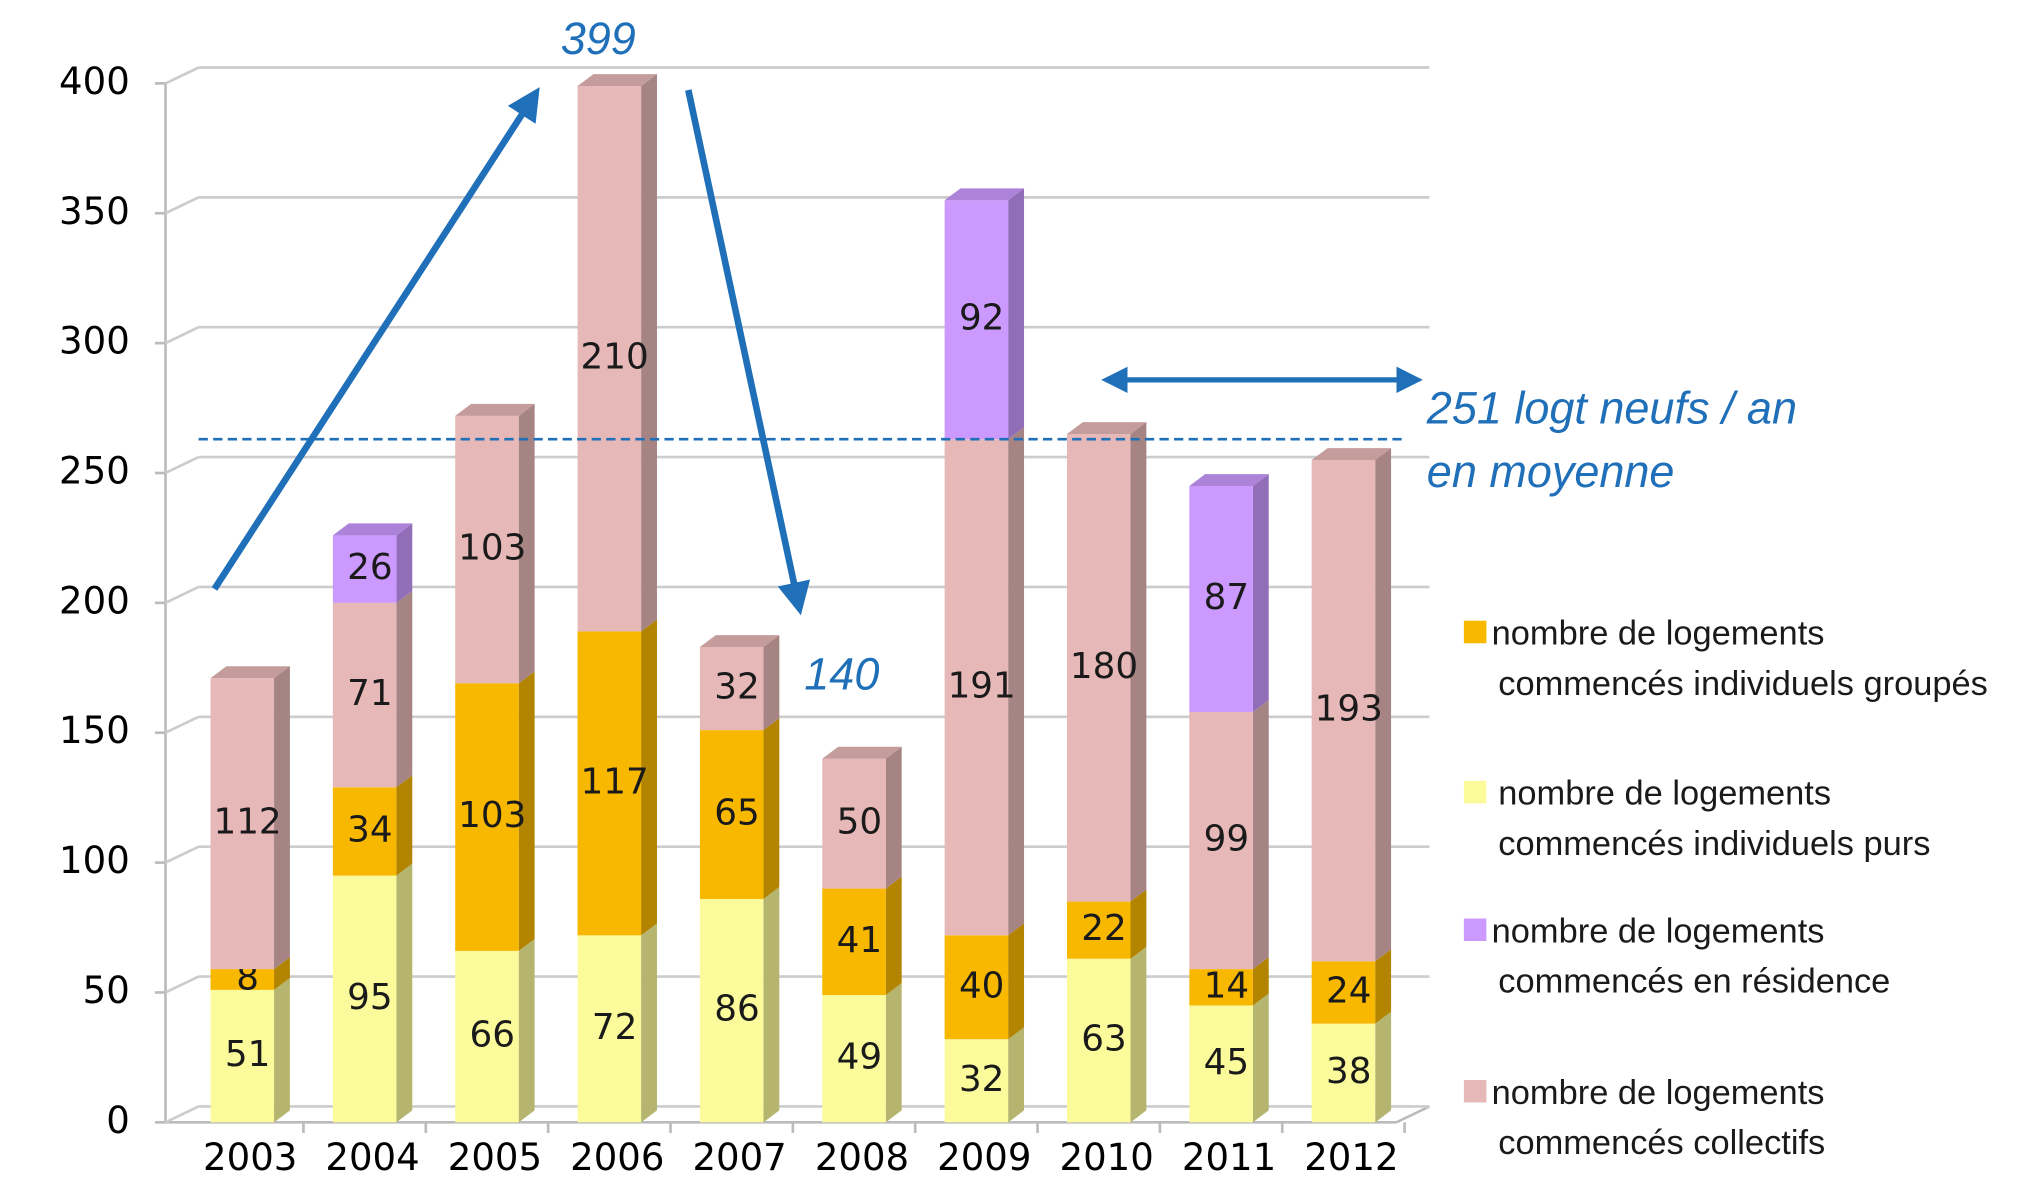 The width and height of the screenshot is (2041, 1177). Describe the element at coordinates (369, 693) in the screenshot. I see `value-label: 71` at that location.